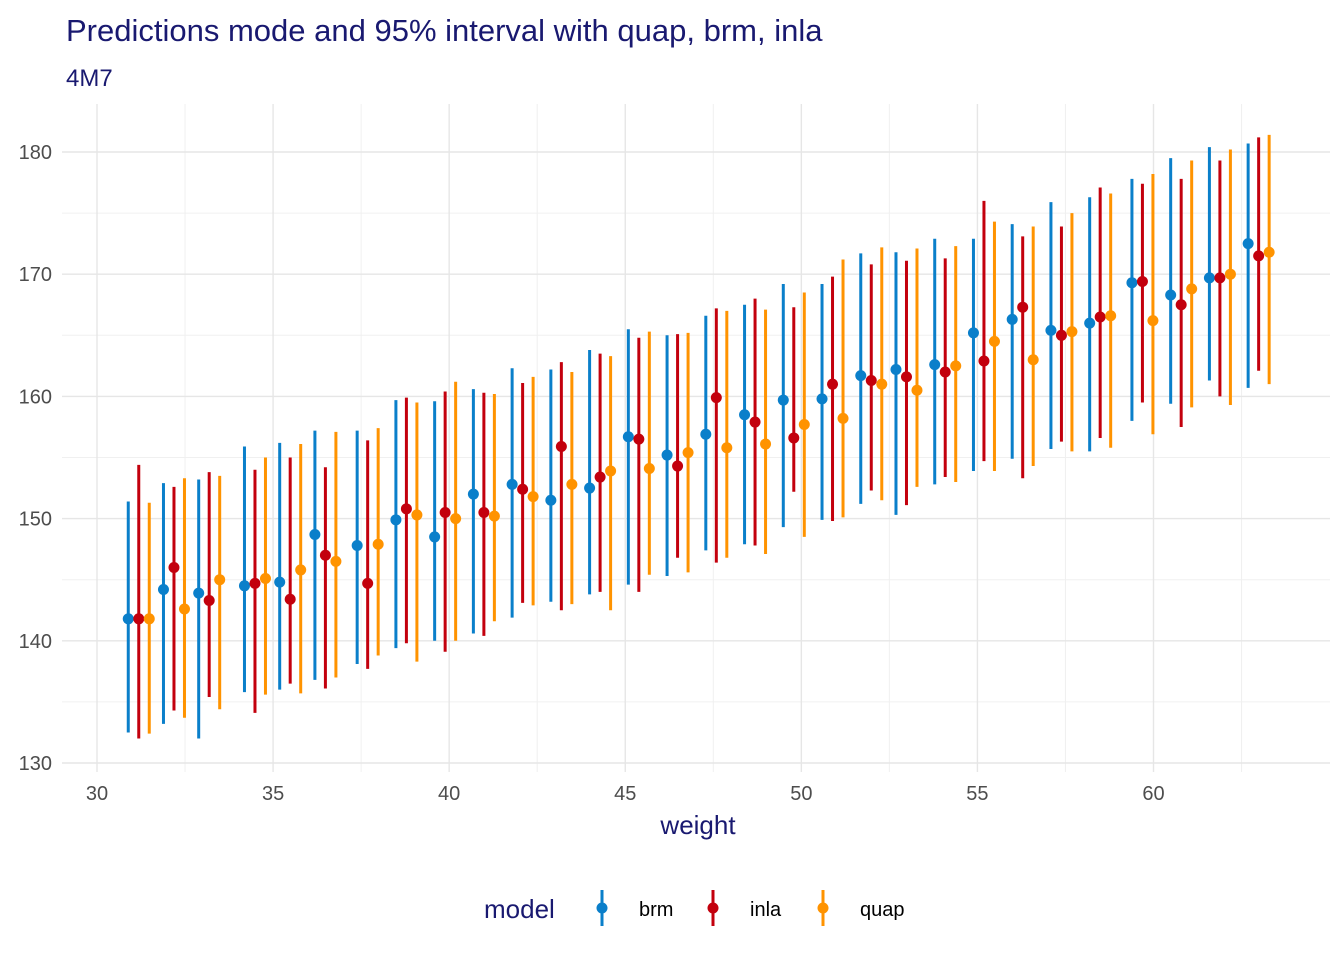 The height and width of the screenshot is (960, 1344). Describe the element at coordinates (35, 275) in the screenshot. I see `y-tick-label: 170` at that location.